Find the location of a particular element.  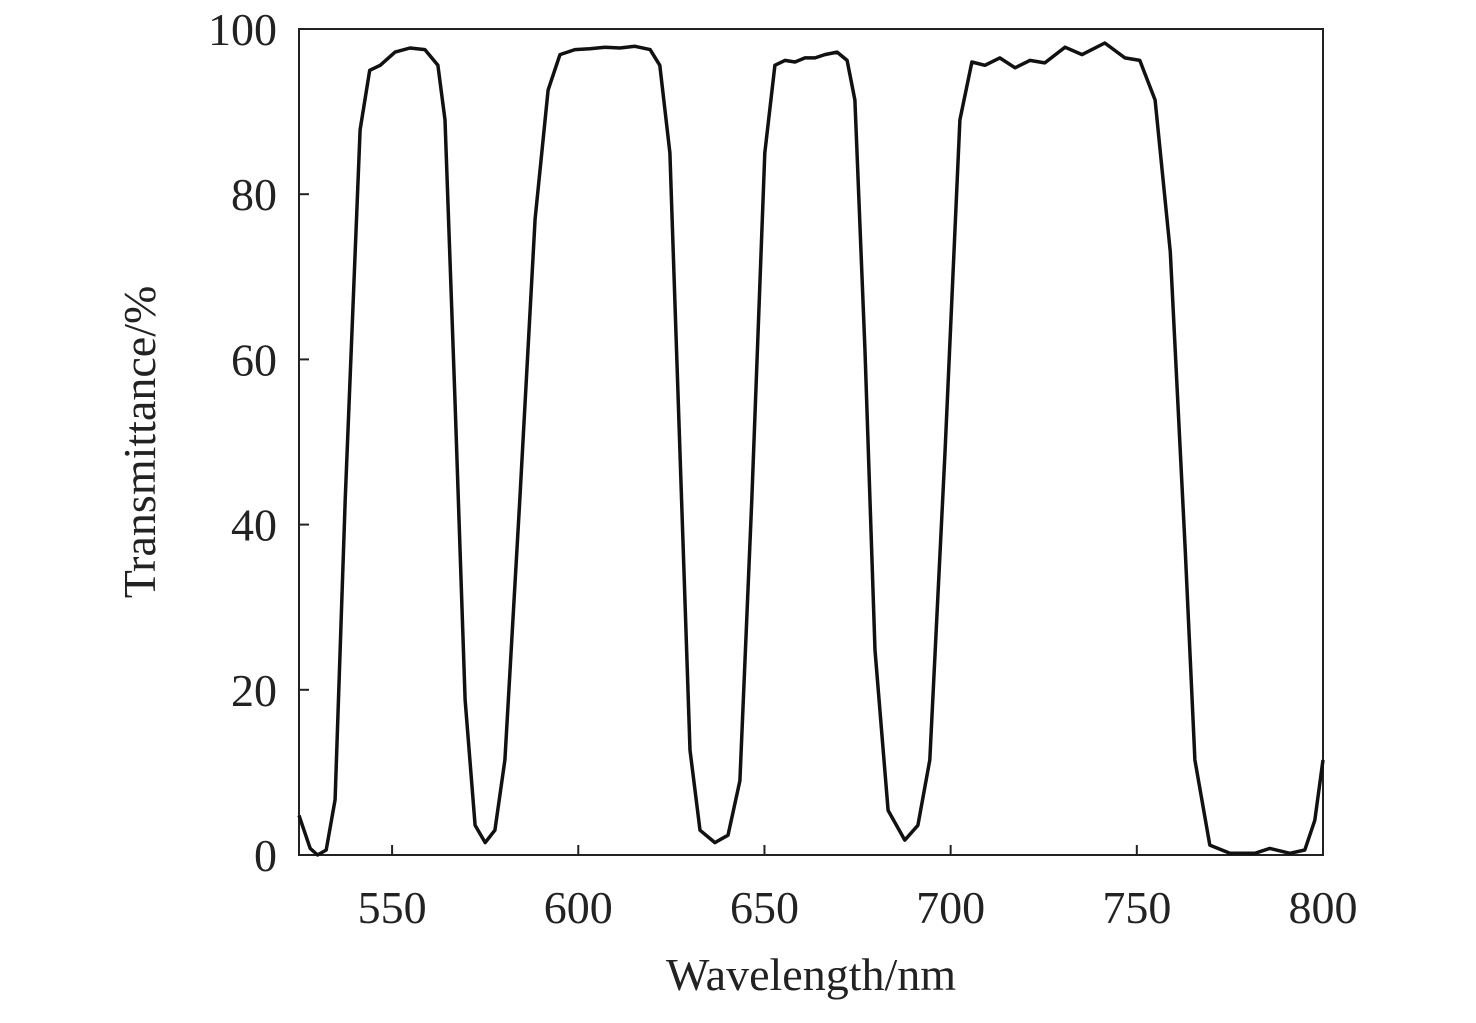

y-tick-label: 40 is located at coordinates (254, 525).